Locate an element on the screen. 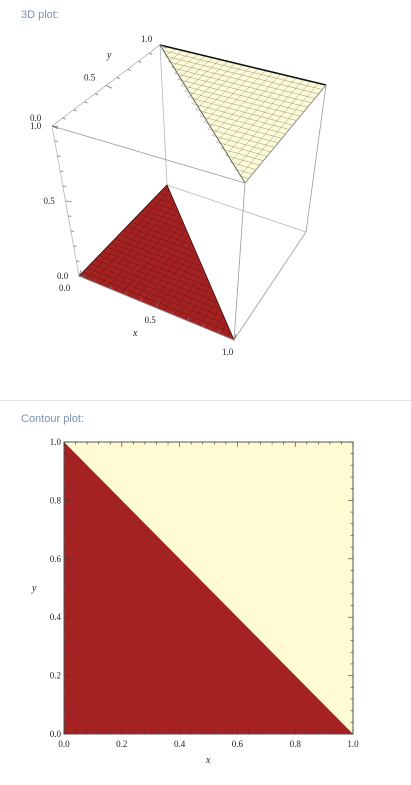  x-tick-label-3d: 1.0 is located at coordinates (228, 352).